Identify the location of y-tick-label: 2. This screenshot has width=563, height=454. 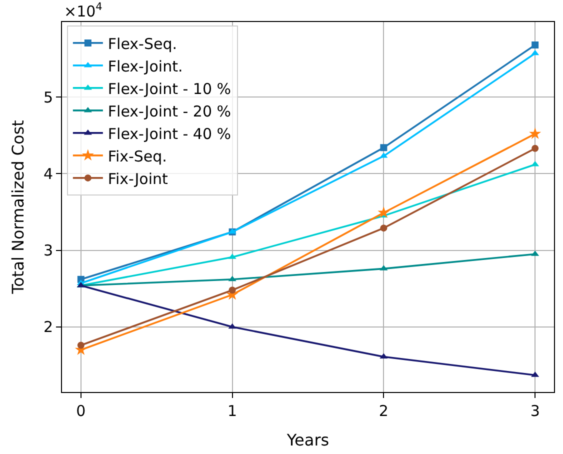
(48, 327).